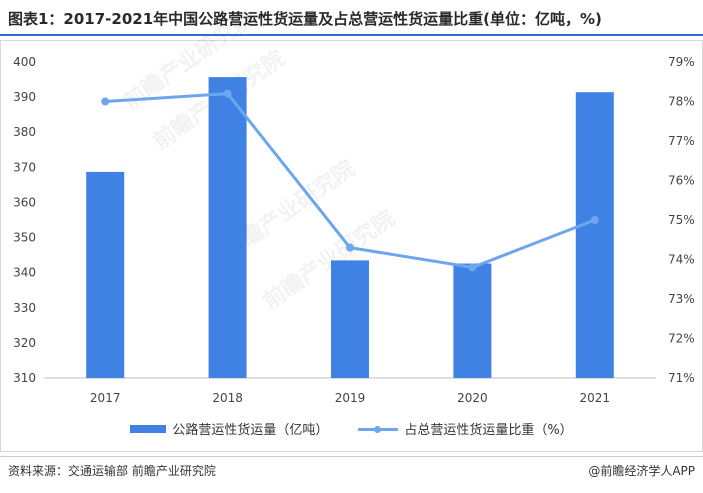 Image resolution: width=703 pixels, height=493 pixels. What do you see at coordinates (24, 273) in the screenshot?
I see `y-left-tick-label: 340` at bounding box center [24, 273].